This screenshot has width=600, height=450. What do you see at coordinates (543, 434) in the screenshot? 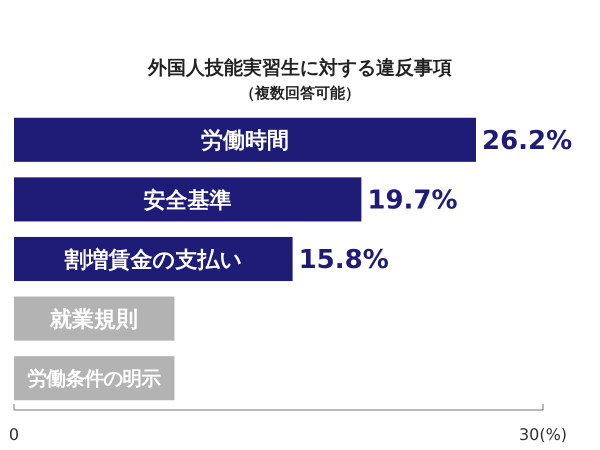
I see `x-tick-label: 30(%)` at bounding box center [543, 434].